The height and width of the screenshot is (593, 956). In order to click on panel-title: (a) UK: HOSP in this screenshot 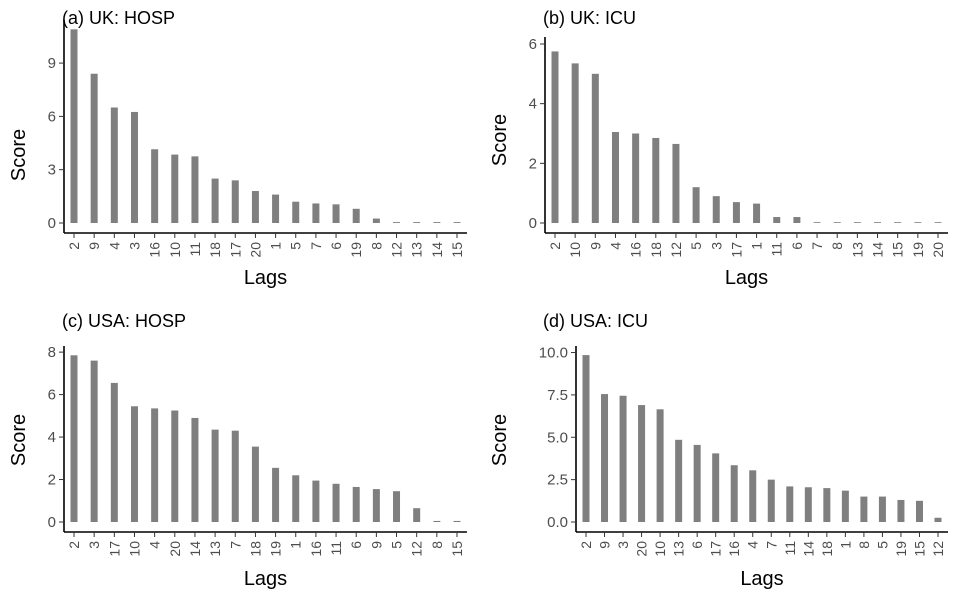, I will do `click(118, 18)`.